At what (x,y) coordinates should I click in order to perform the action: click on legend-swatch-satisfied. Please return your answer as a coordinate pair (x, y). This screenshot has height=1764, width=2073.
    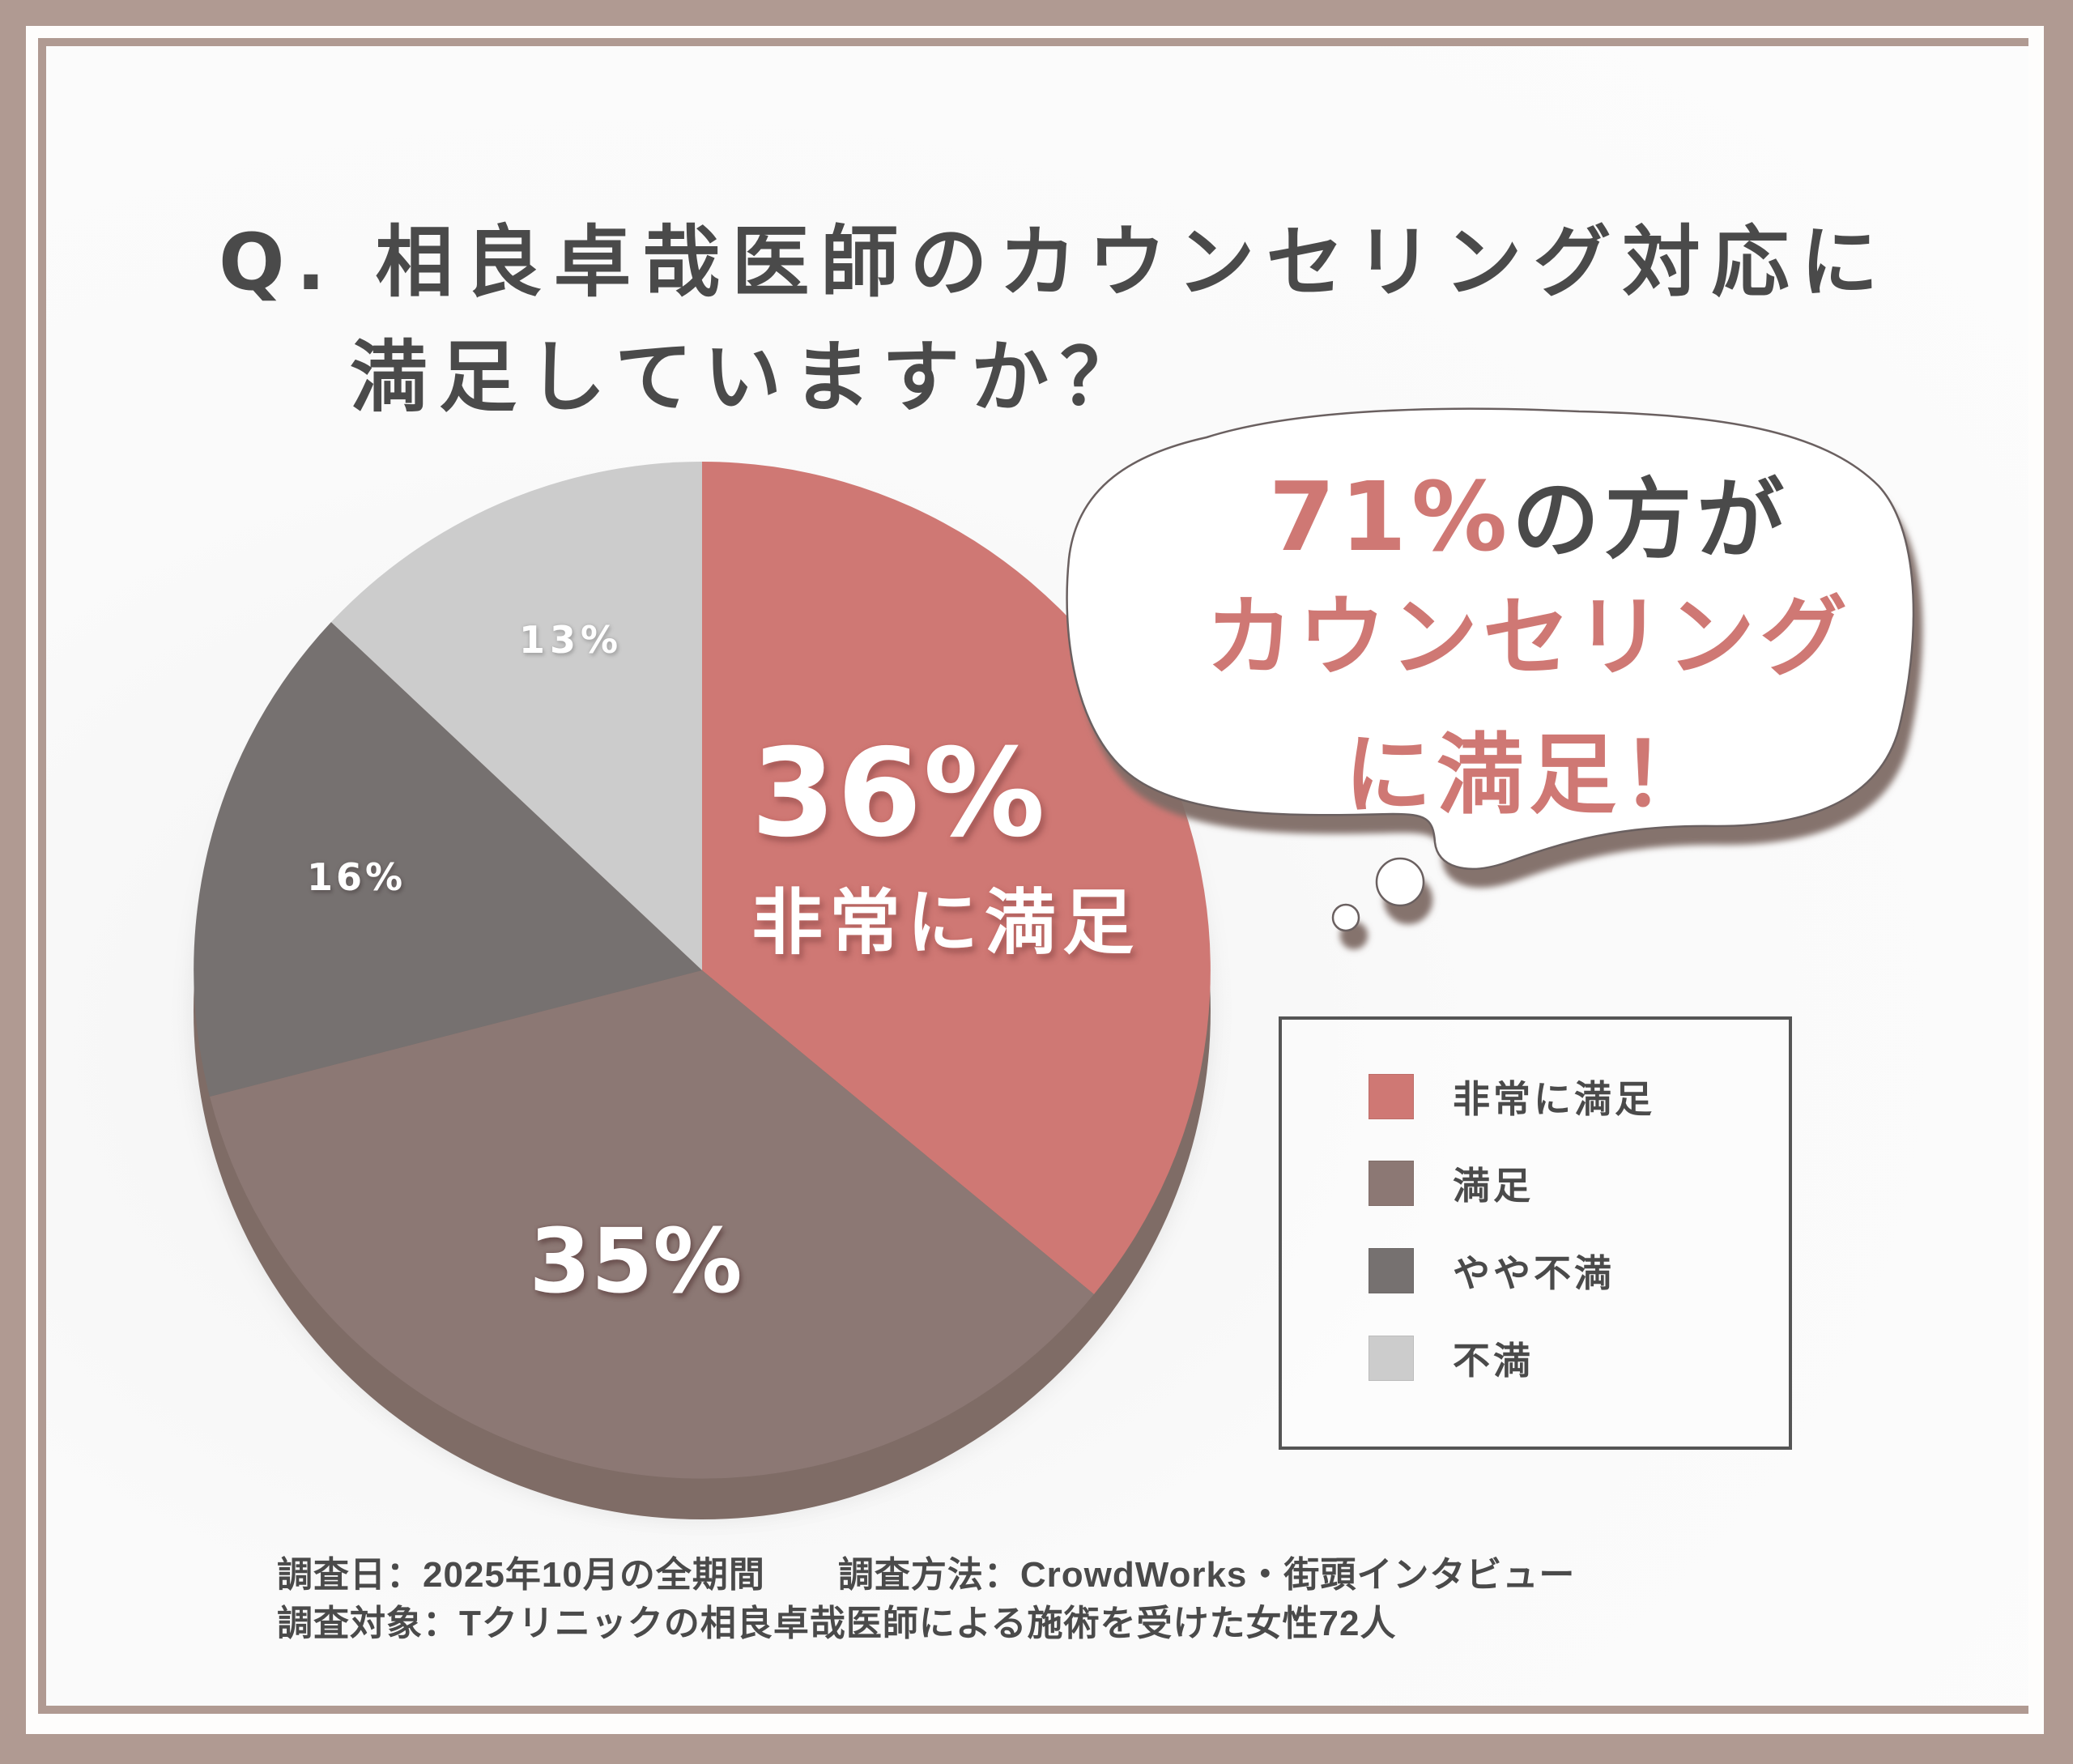
    Looking at the image, I should click on (1391, 1183).